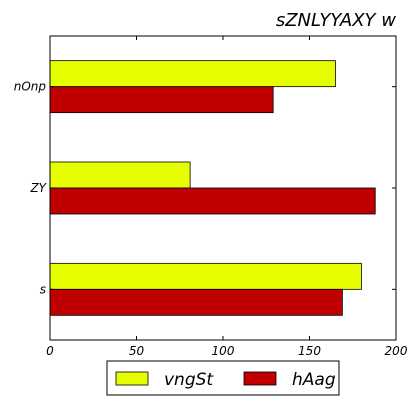  What do you see at coordinates (309, 351) in the screenshot?
I see `x-tick-label: 150` at bounding box center [309, 351].